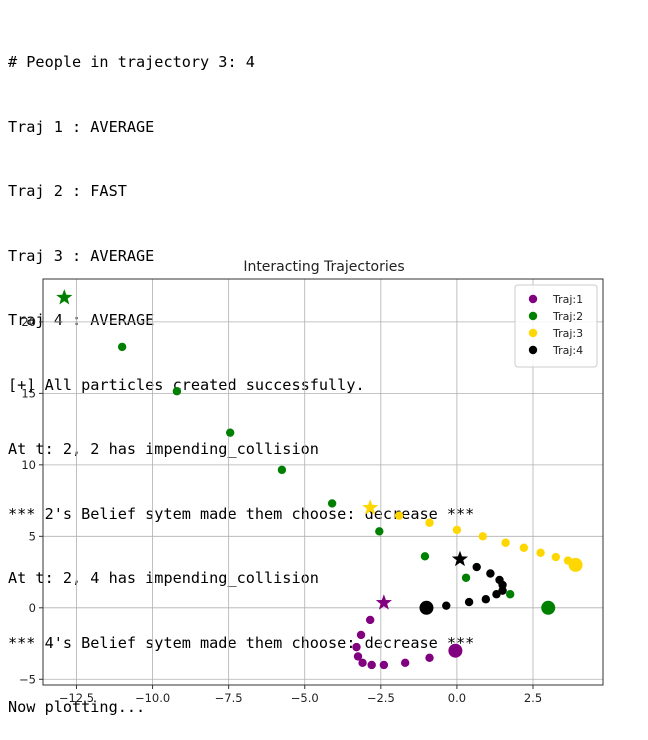  I want to click on y-tick-label: 20, so click(28, 322).